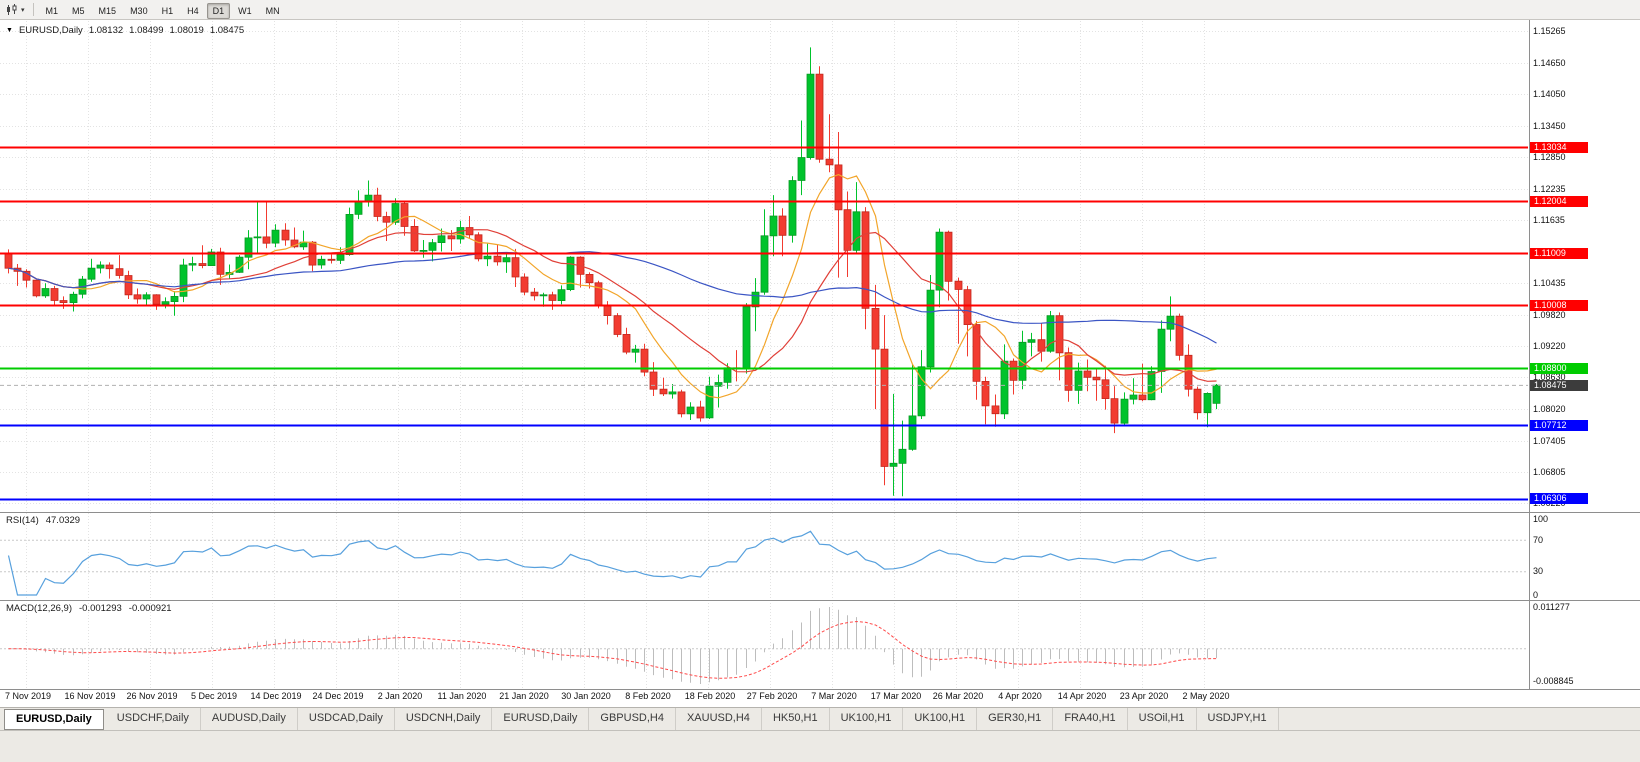  I want to click on timeframe-button-h1: H1, so click(167, 10).